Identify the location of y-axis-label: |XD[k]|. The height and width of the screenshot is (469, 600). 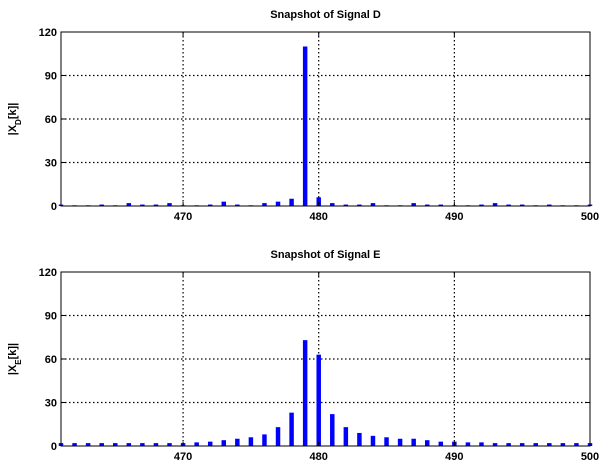
(15, 119).